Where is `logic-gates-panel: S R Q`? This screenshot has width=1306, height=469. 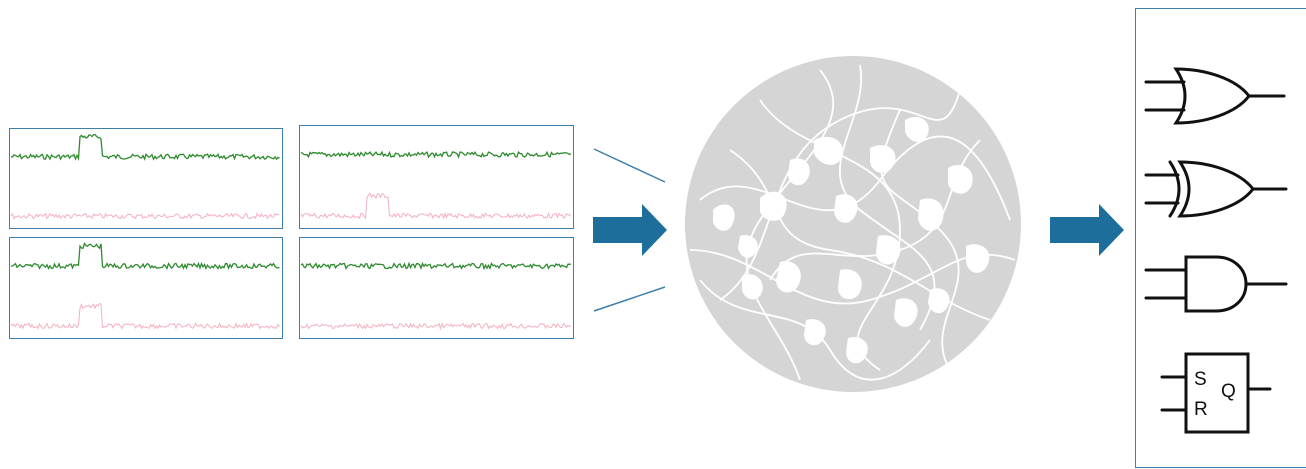
logic-gates-panel: S R Q is located at coordinates (1220, 238).